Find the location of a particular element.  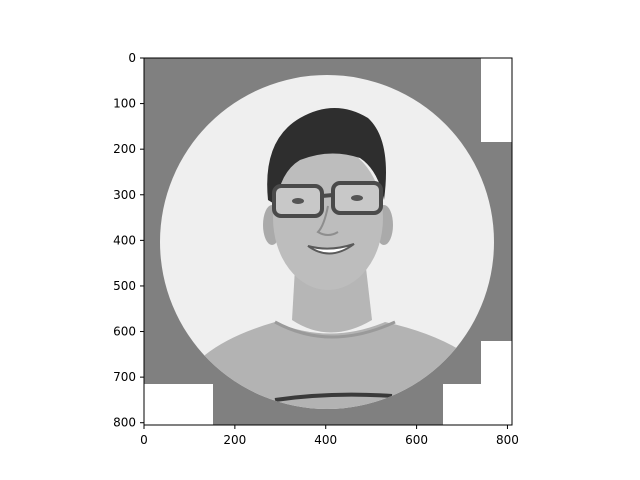

y-tick-label: 500 is located at coordinates (124, 286).